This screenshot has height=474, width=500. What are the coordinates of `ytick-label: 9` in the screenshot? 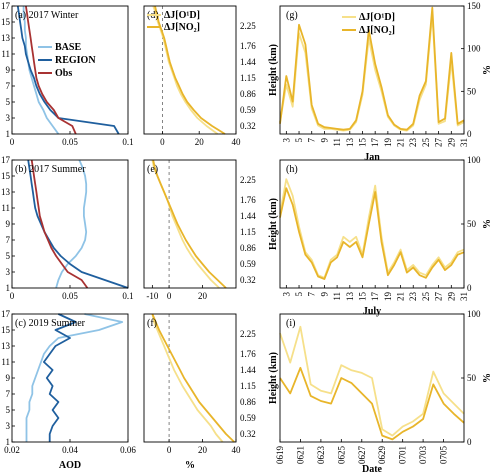 It's located at (8, 70).